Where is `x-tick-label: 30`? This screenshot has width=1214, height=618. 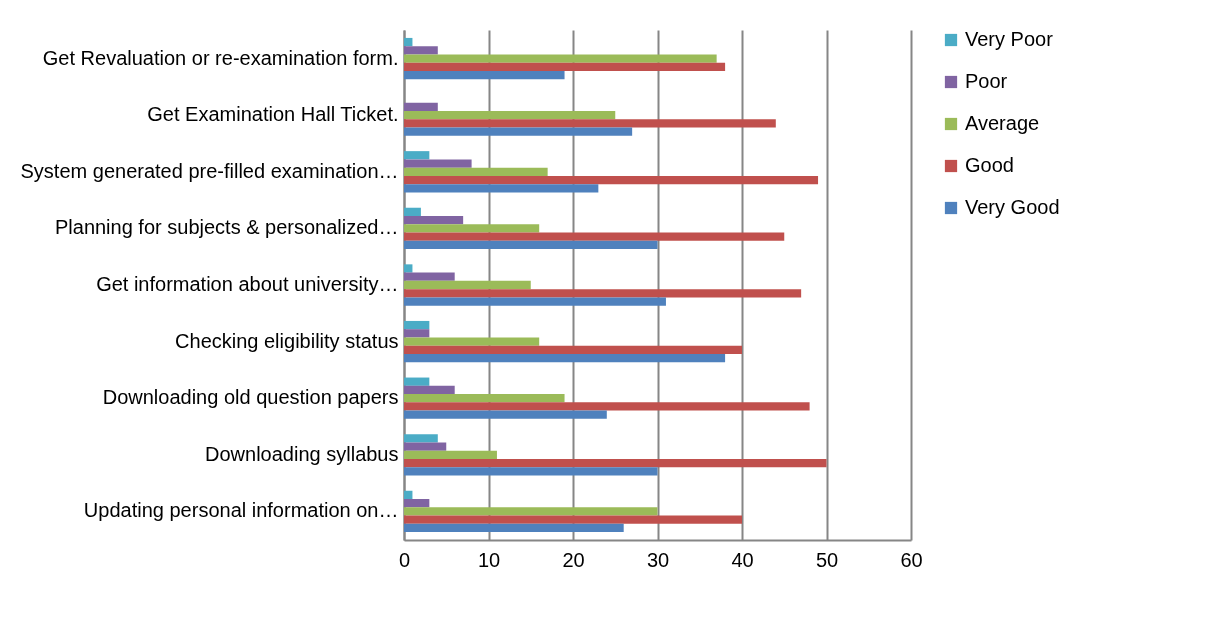
x-tick-label: 30 is located at coordinates (658, 559).